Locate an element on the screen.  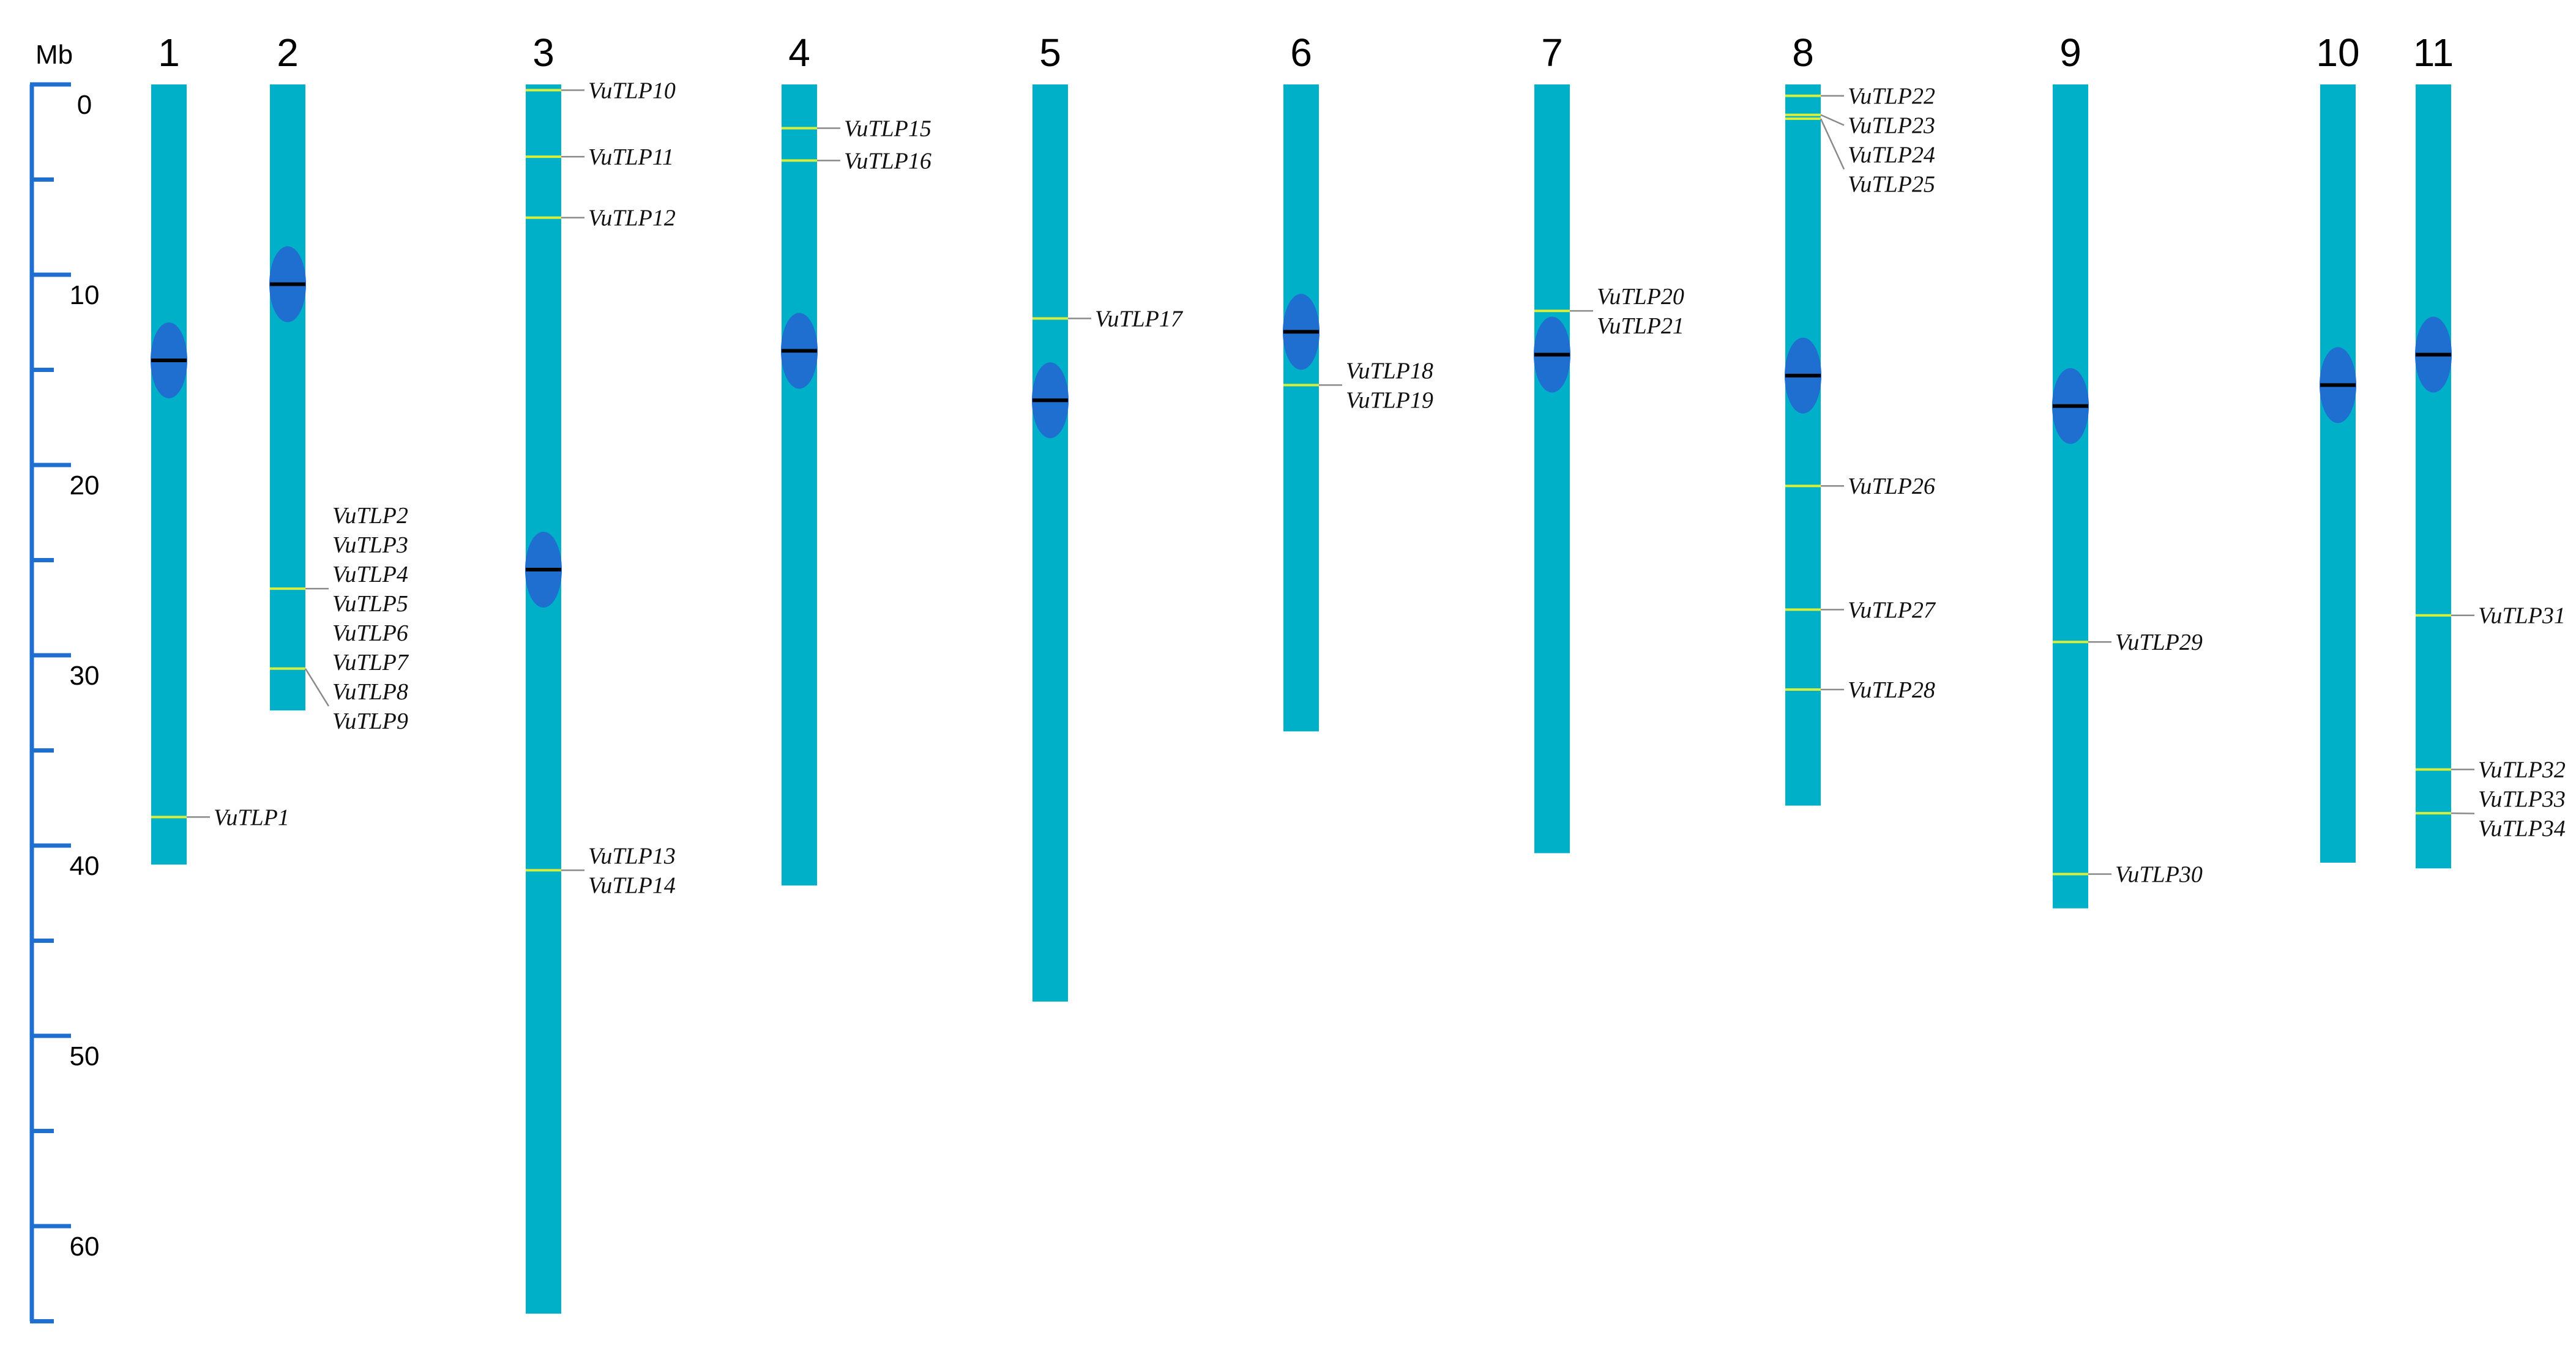
gene-label-VuTLP16: VuTLP16 is located at coordinates (887, 161).